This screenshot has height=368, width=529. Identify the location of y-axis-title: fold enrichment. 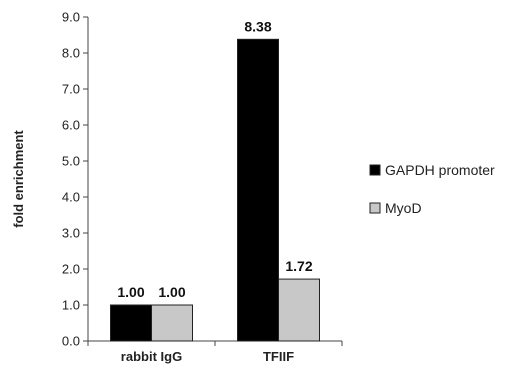
(18, 179).